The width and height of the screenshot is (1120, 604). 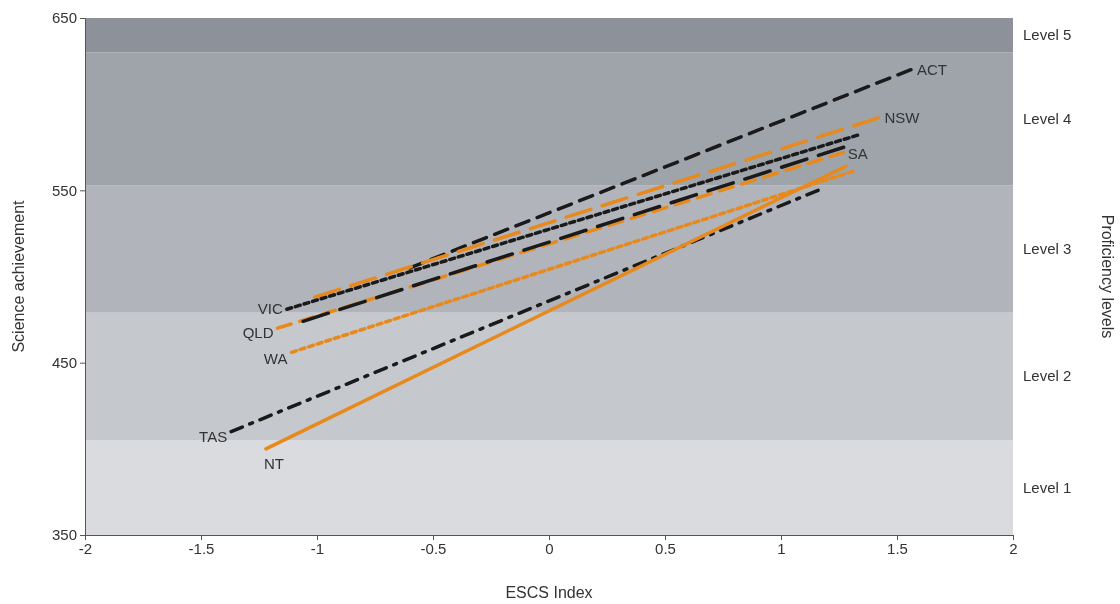 What do you see at coordinates (1047, 487) in the screenshot?
I see `band-label: Level 1` at bounding box center [1047, 487].